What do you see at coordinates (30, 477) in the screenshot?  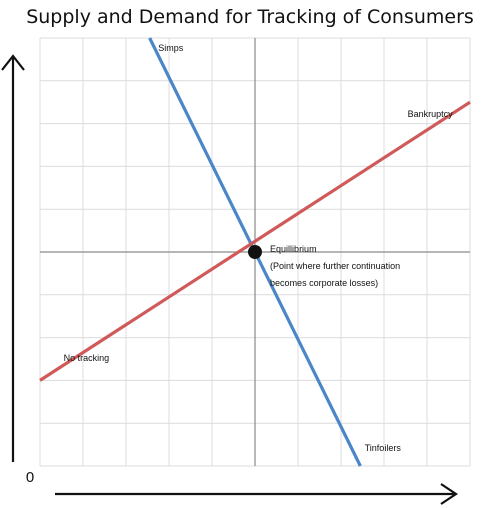 I see `origin-label: 0` at bounding box center [30, 477].